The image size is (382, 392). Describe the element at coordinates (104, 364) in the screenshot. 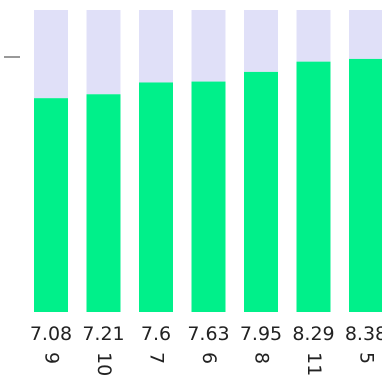

I see `x-tick-label: 10` at that location.